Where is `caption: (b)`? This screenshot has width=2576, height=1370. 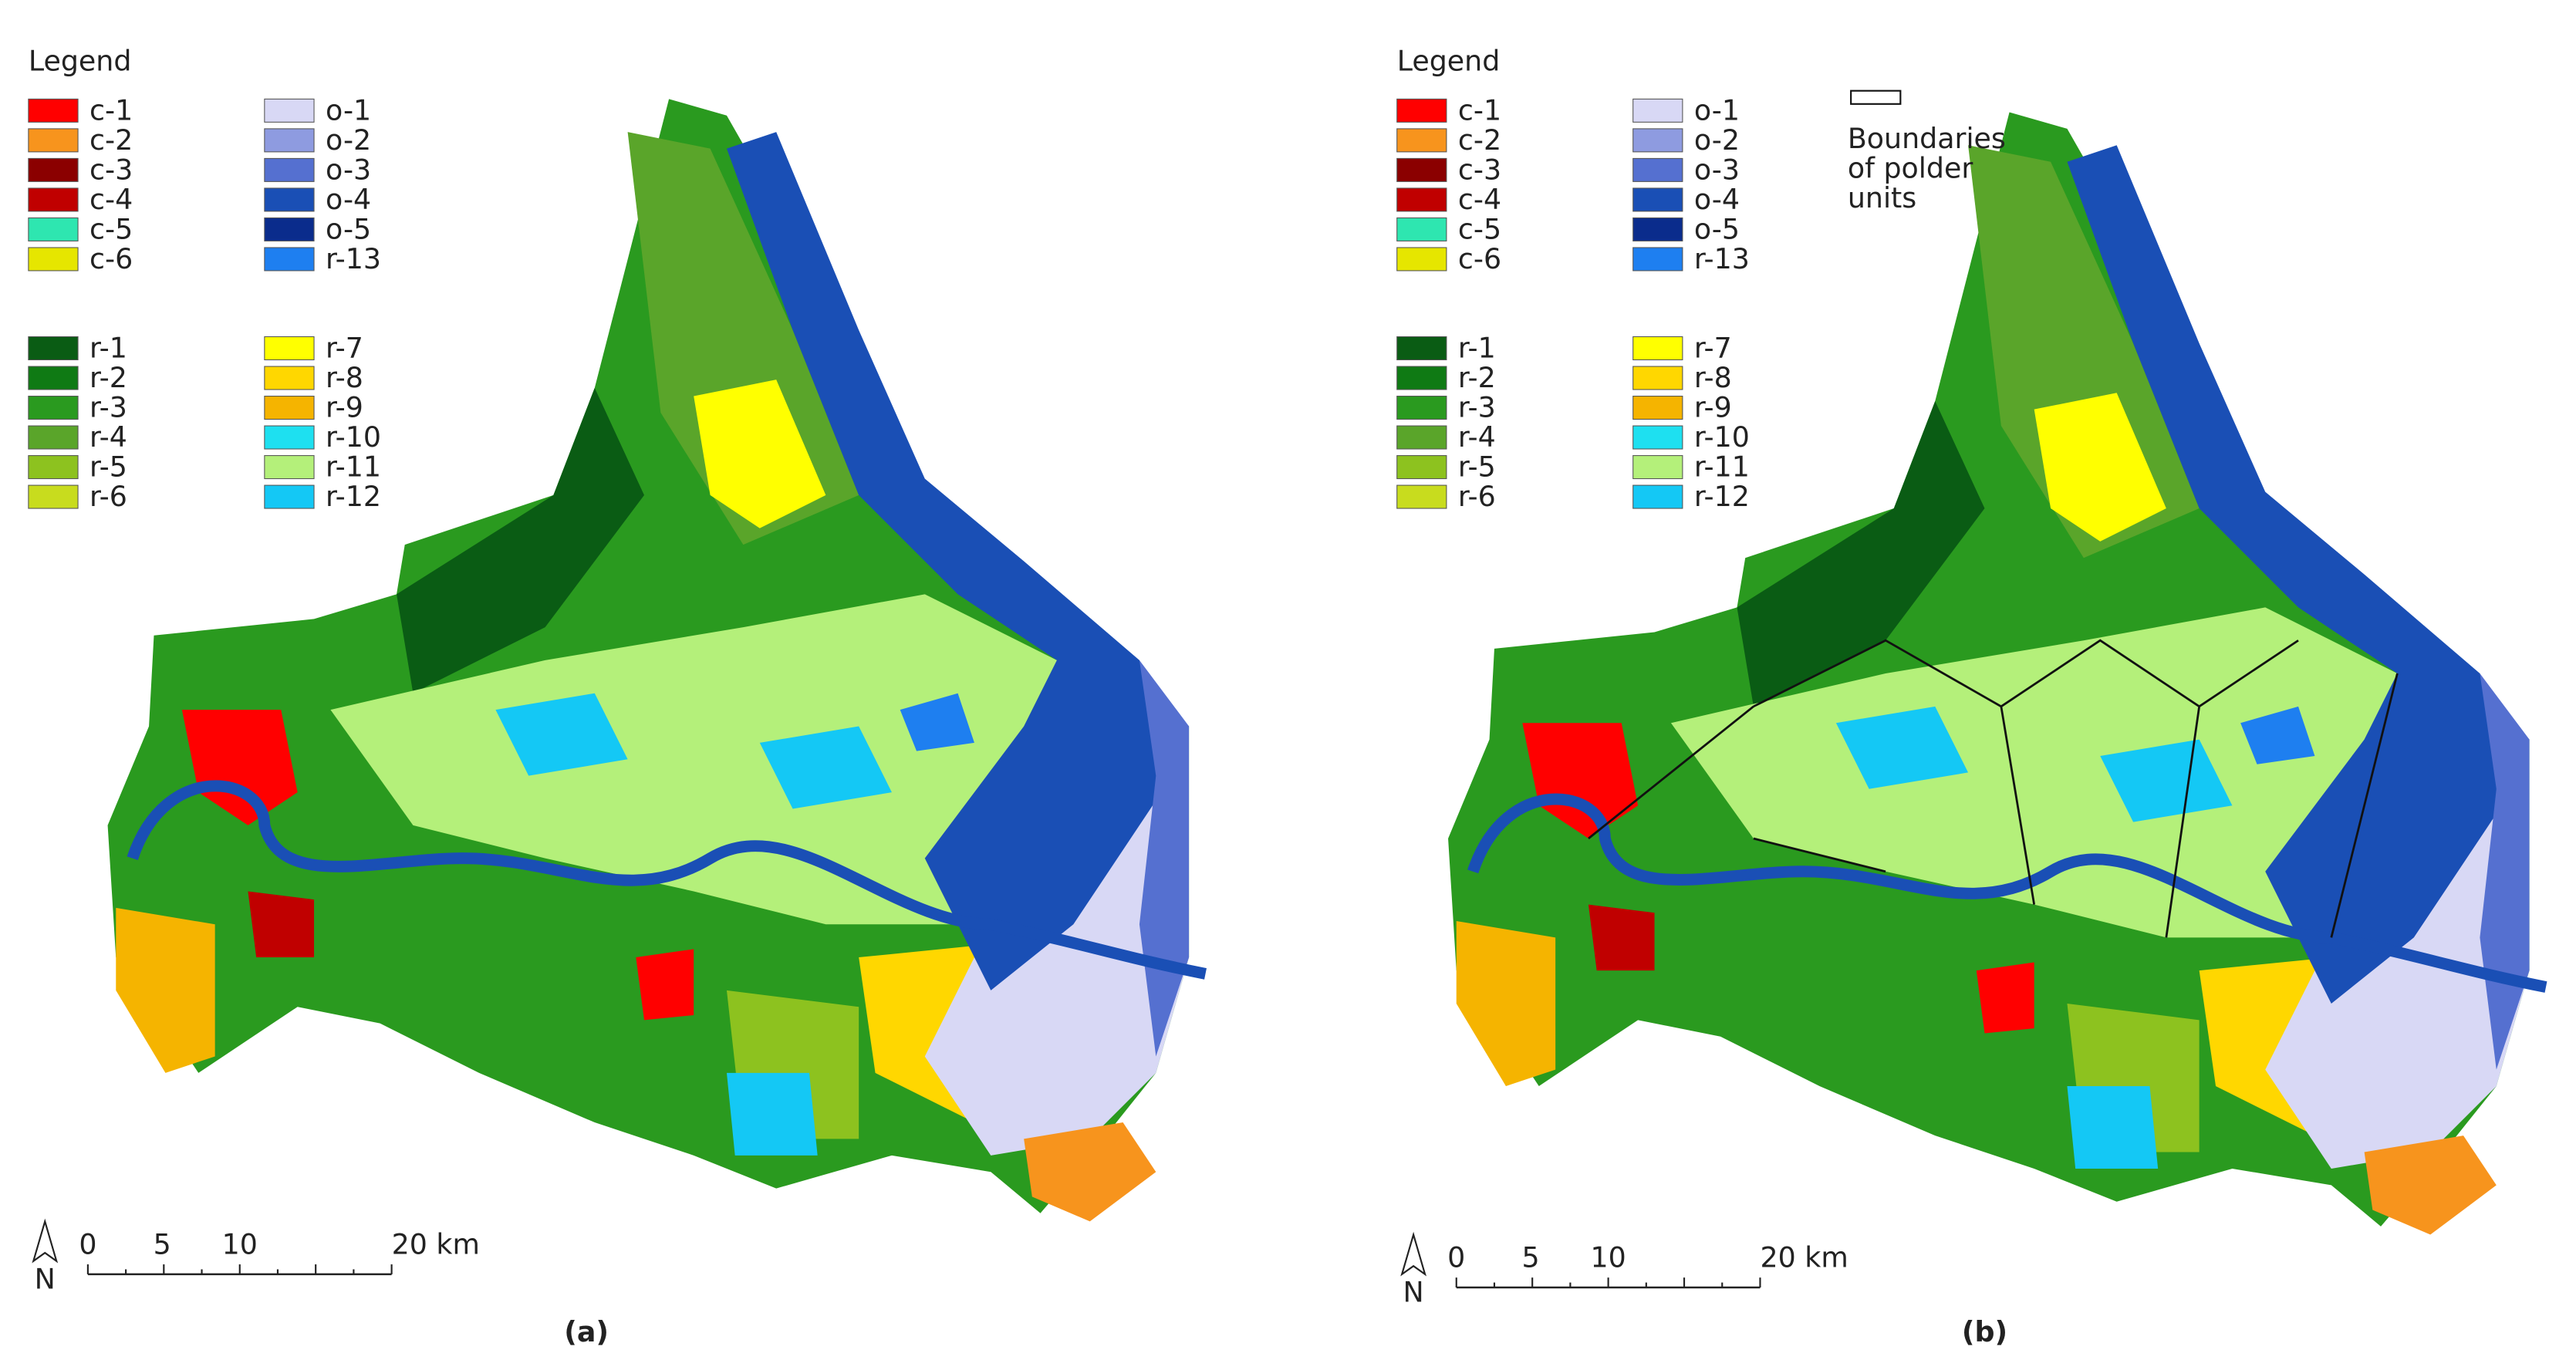
caption: (b) is located at coordinates (1984, 1331).